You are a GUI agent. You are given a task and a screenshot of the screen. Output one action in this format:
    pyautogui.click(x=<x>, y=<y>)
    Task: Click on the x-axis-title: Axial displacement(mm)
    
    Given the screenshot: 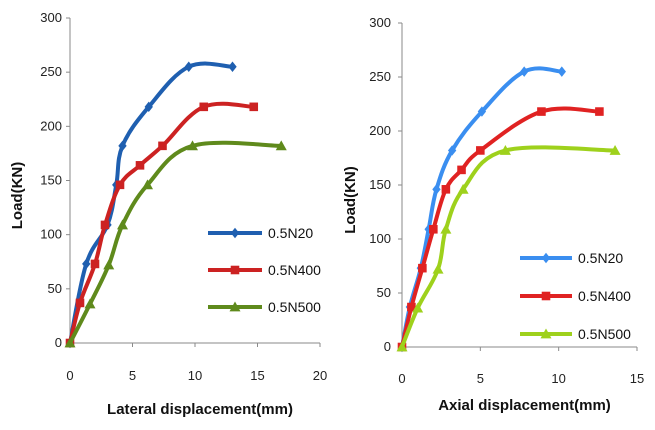 What is the action you would take?
    pyautogui.click(x=524, y=405)
    